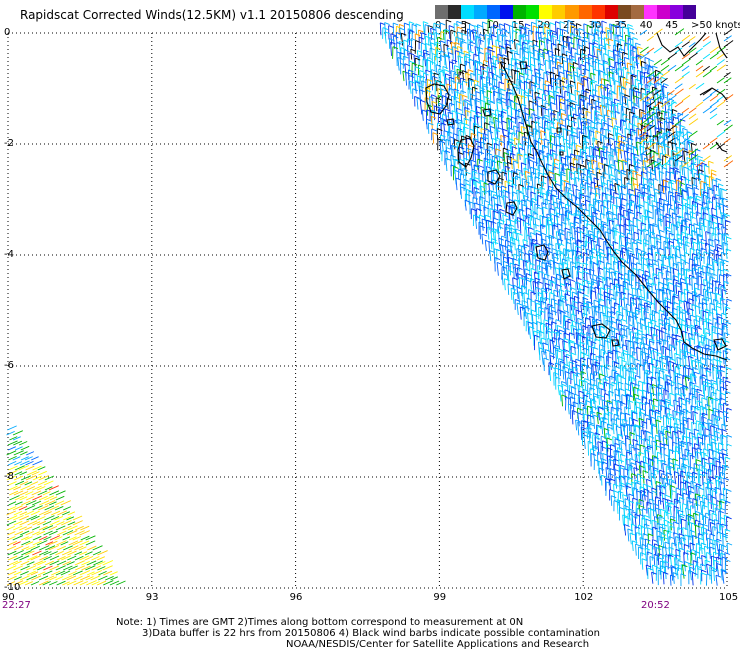 The height and width of the screenshot is (650, 740). What do you see at coordinates (672, 25) in the screenshot?
I see `colorbar-label: 45` at bounding box center [672, 25].